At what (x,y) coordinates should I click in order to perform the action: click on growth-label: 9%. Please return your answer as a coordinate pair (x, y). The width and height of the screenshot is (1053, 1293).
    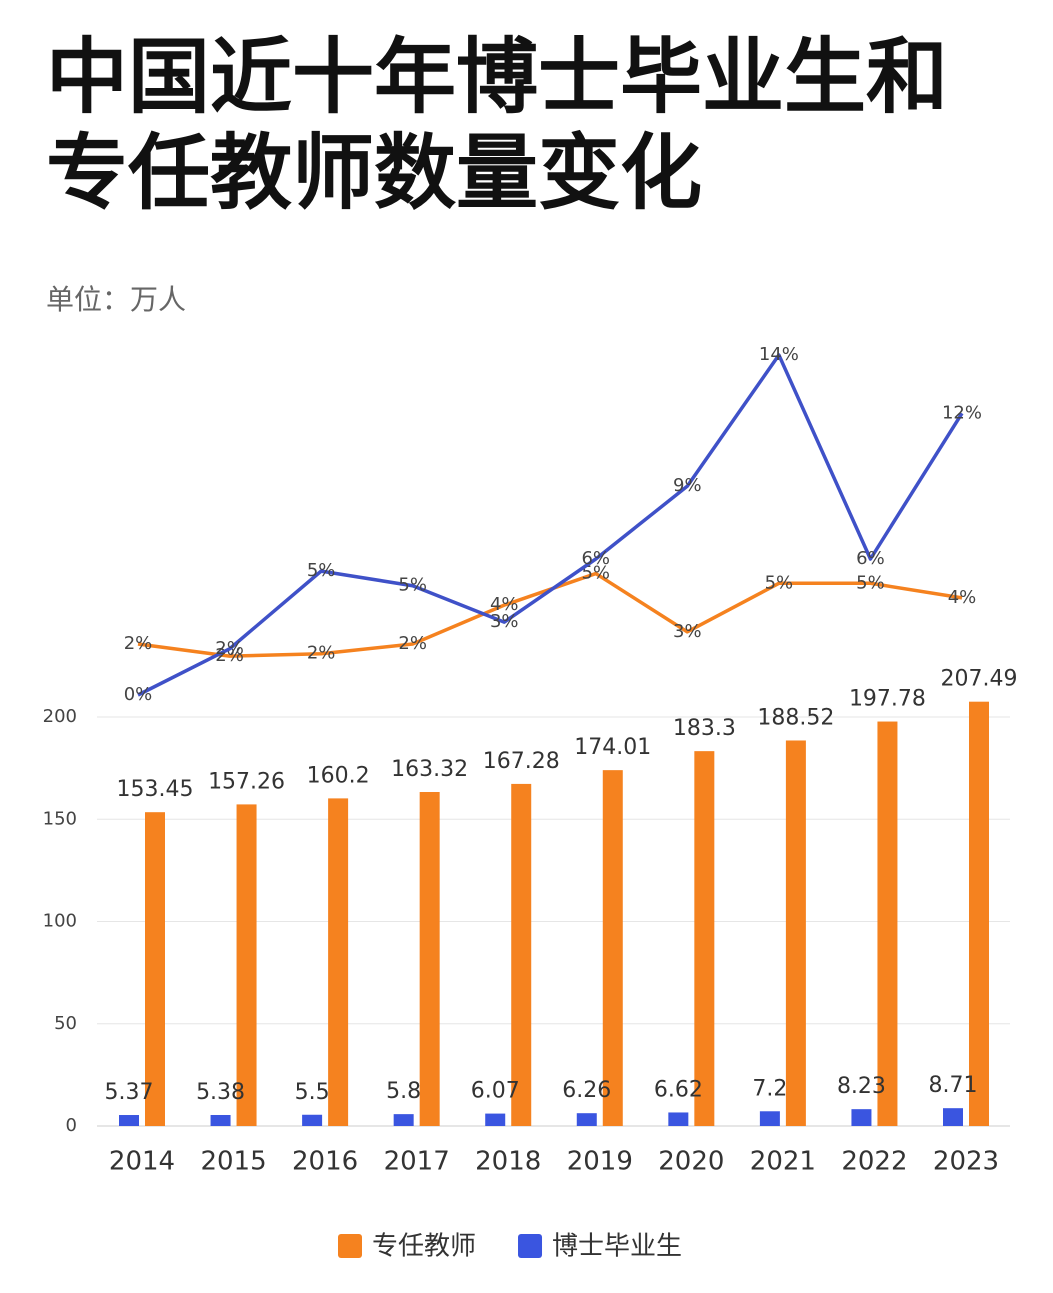
    Looking at the image, I should click on (687, 485).